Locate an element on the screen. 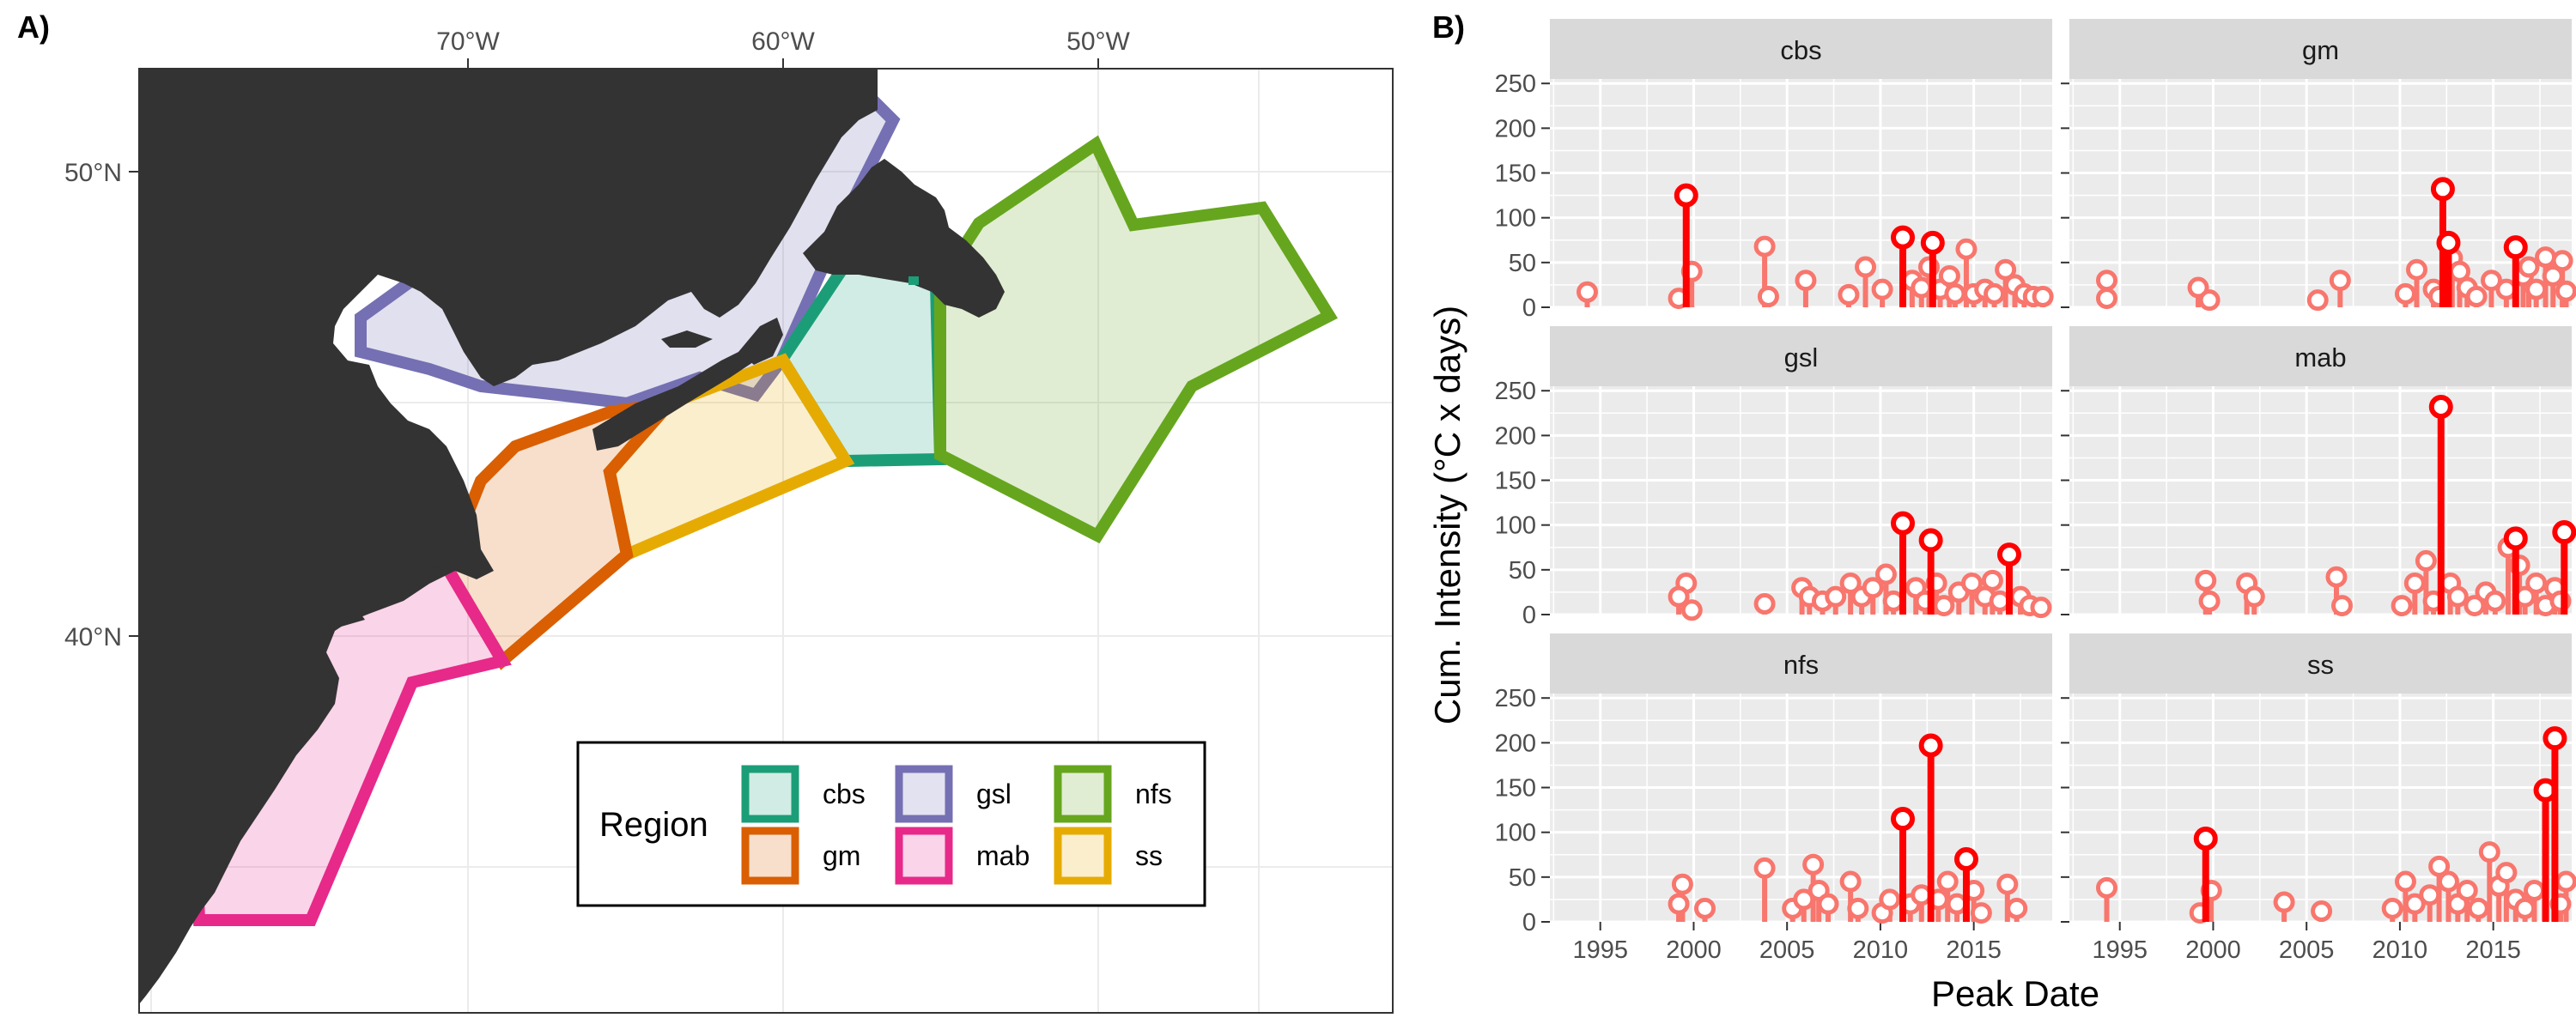  y-tick-label: 100 is located at coordinates (1515, 526).